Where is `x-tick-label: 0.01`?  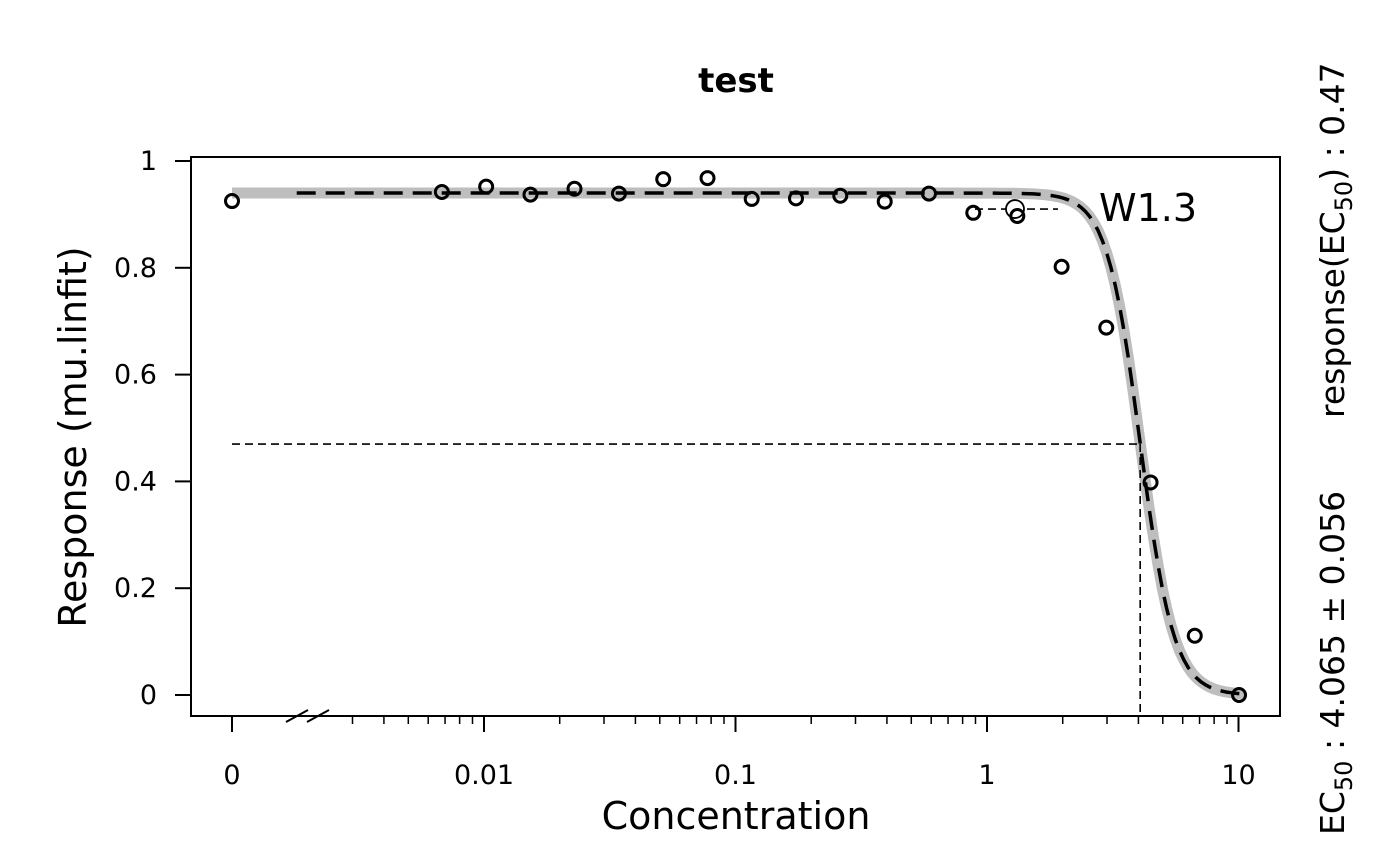 x-tick-label: 0.01 is located at coordinates (484, 775).